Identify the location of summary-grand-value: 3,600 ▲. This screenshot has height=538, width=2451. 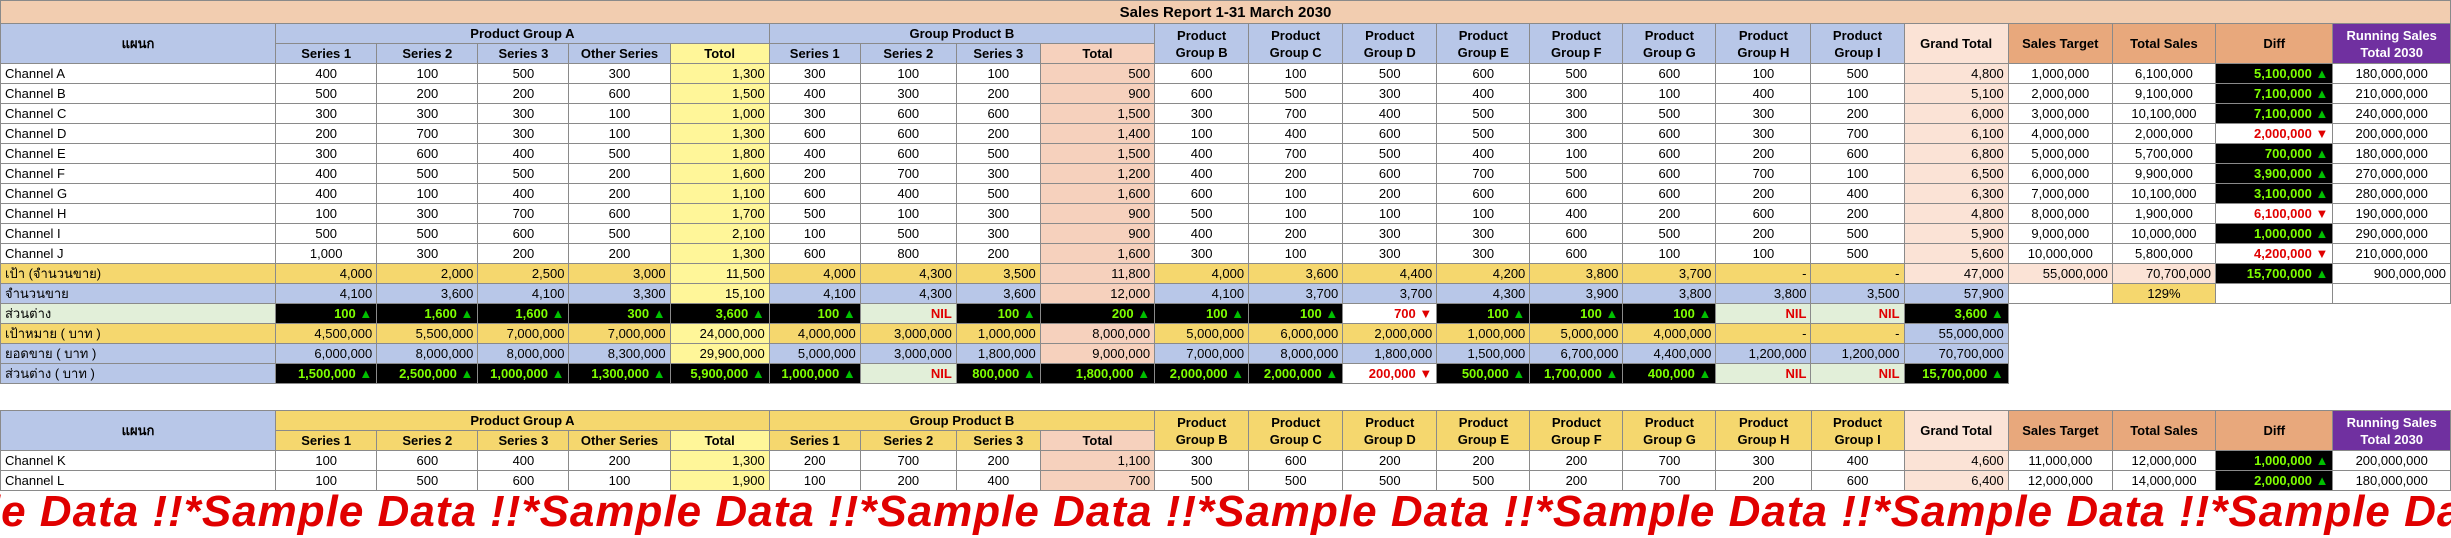
(1956, 313).